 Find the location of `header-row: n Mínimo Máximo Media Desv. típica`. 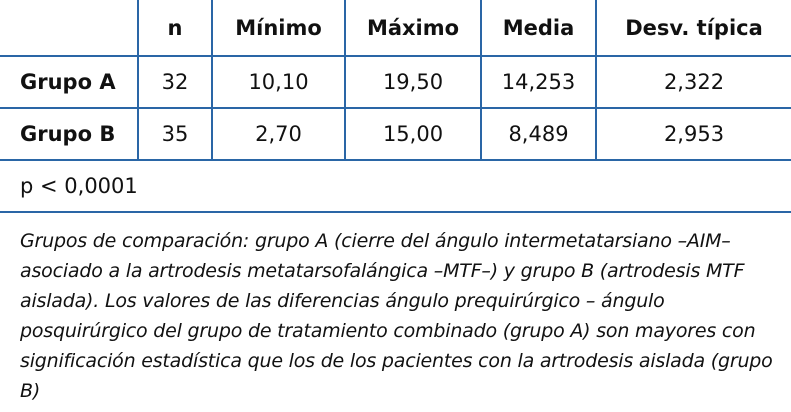

header-row: n Mínimo Máximo Media Desv. típica is located at coordinates (395, 28).